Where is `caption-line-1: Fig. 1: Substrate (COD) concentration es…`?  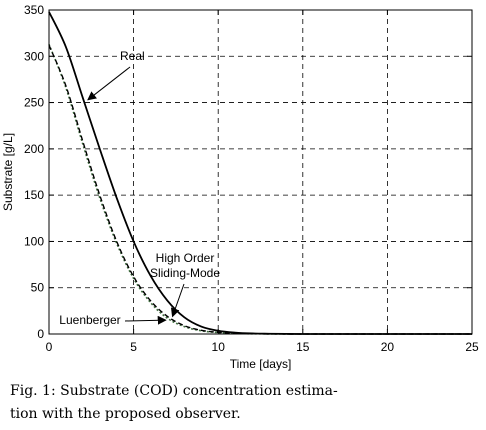 caption-line-1: Fig. 1: Substrate (COD) concentration es… is located at coordinates (174, 391).